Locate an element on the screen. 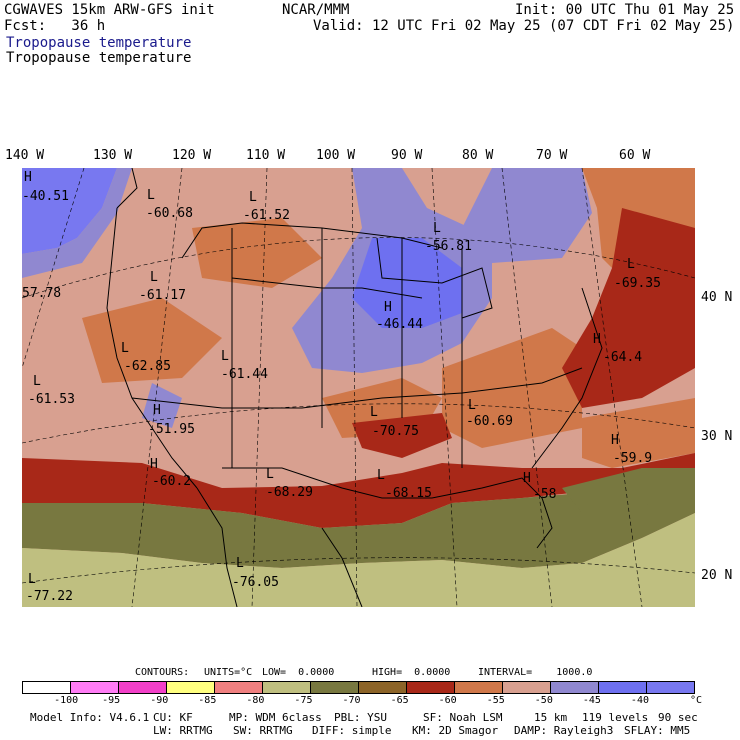 The image size is (740, 740). sflay-scheme: SFLAY: MM5 is located at coordinates (657, 730).